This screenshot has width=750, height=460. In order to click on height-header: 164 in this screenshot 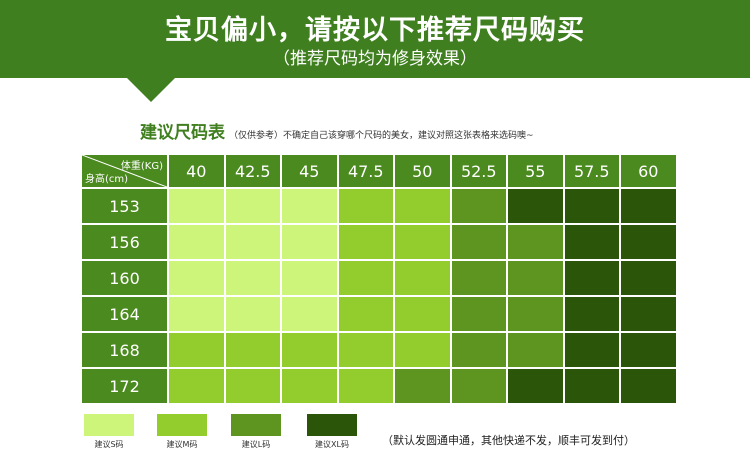, I will do `click(124, 314)`.